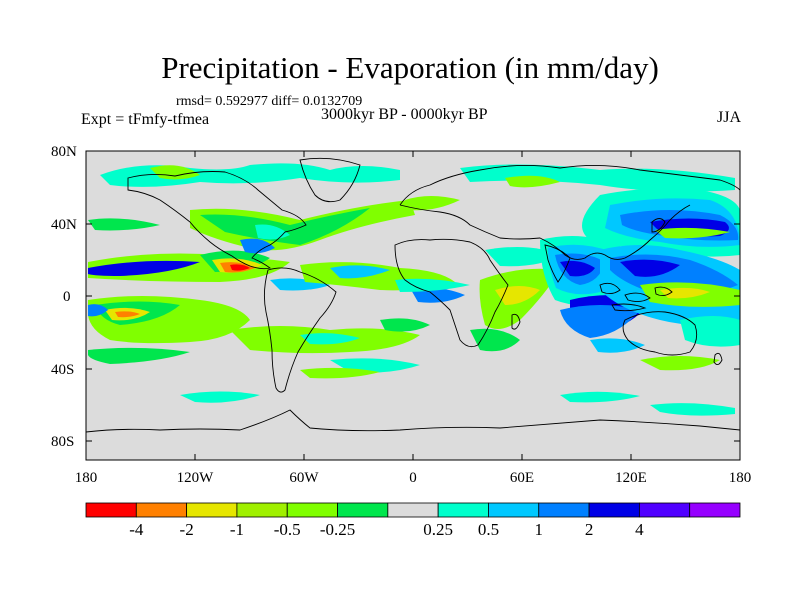  What do you see at coordinates (64, 225) in the screenshot?
I see `lat-tick-label: 40N` at bounding box center [64, 225].